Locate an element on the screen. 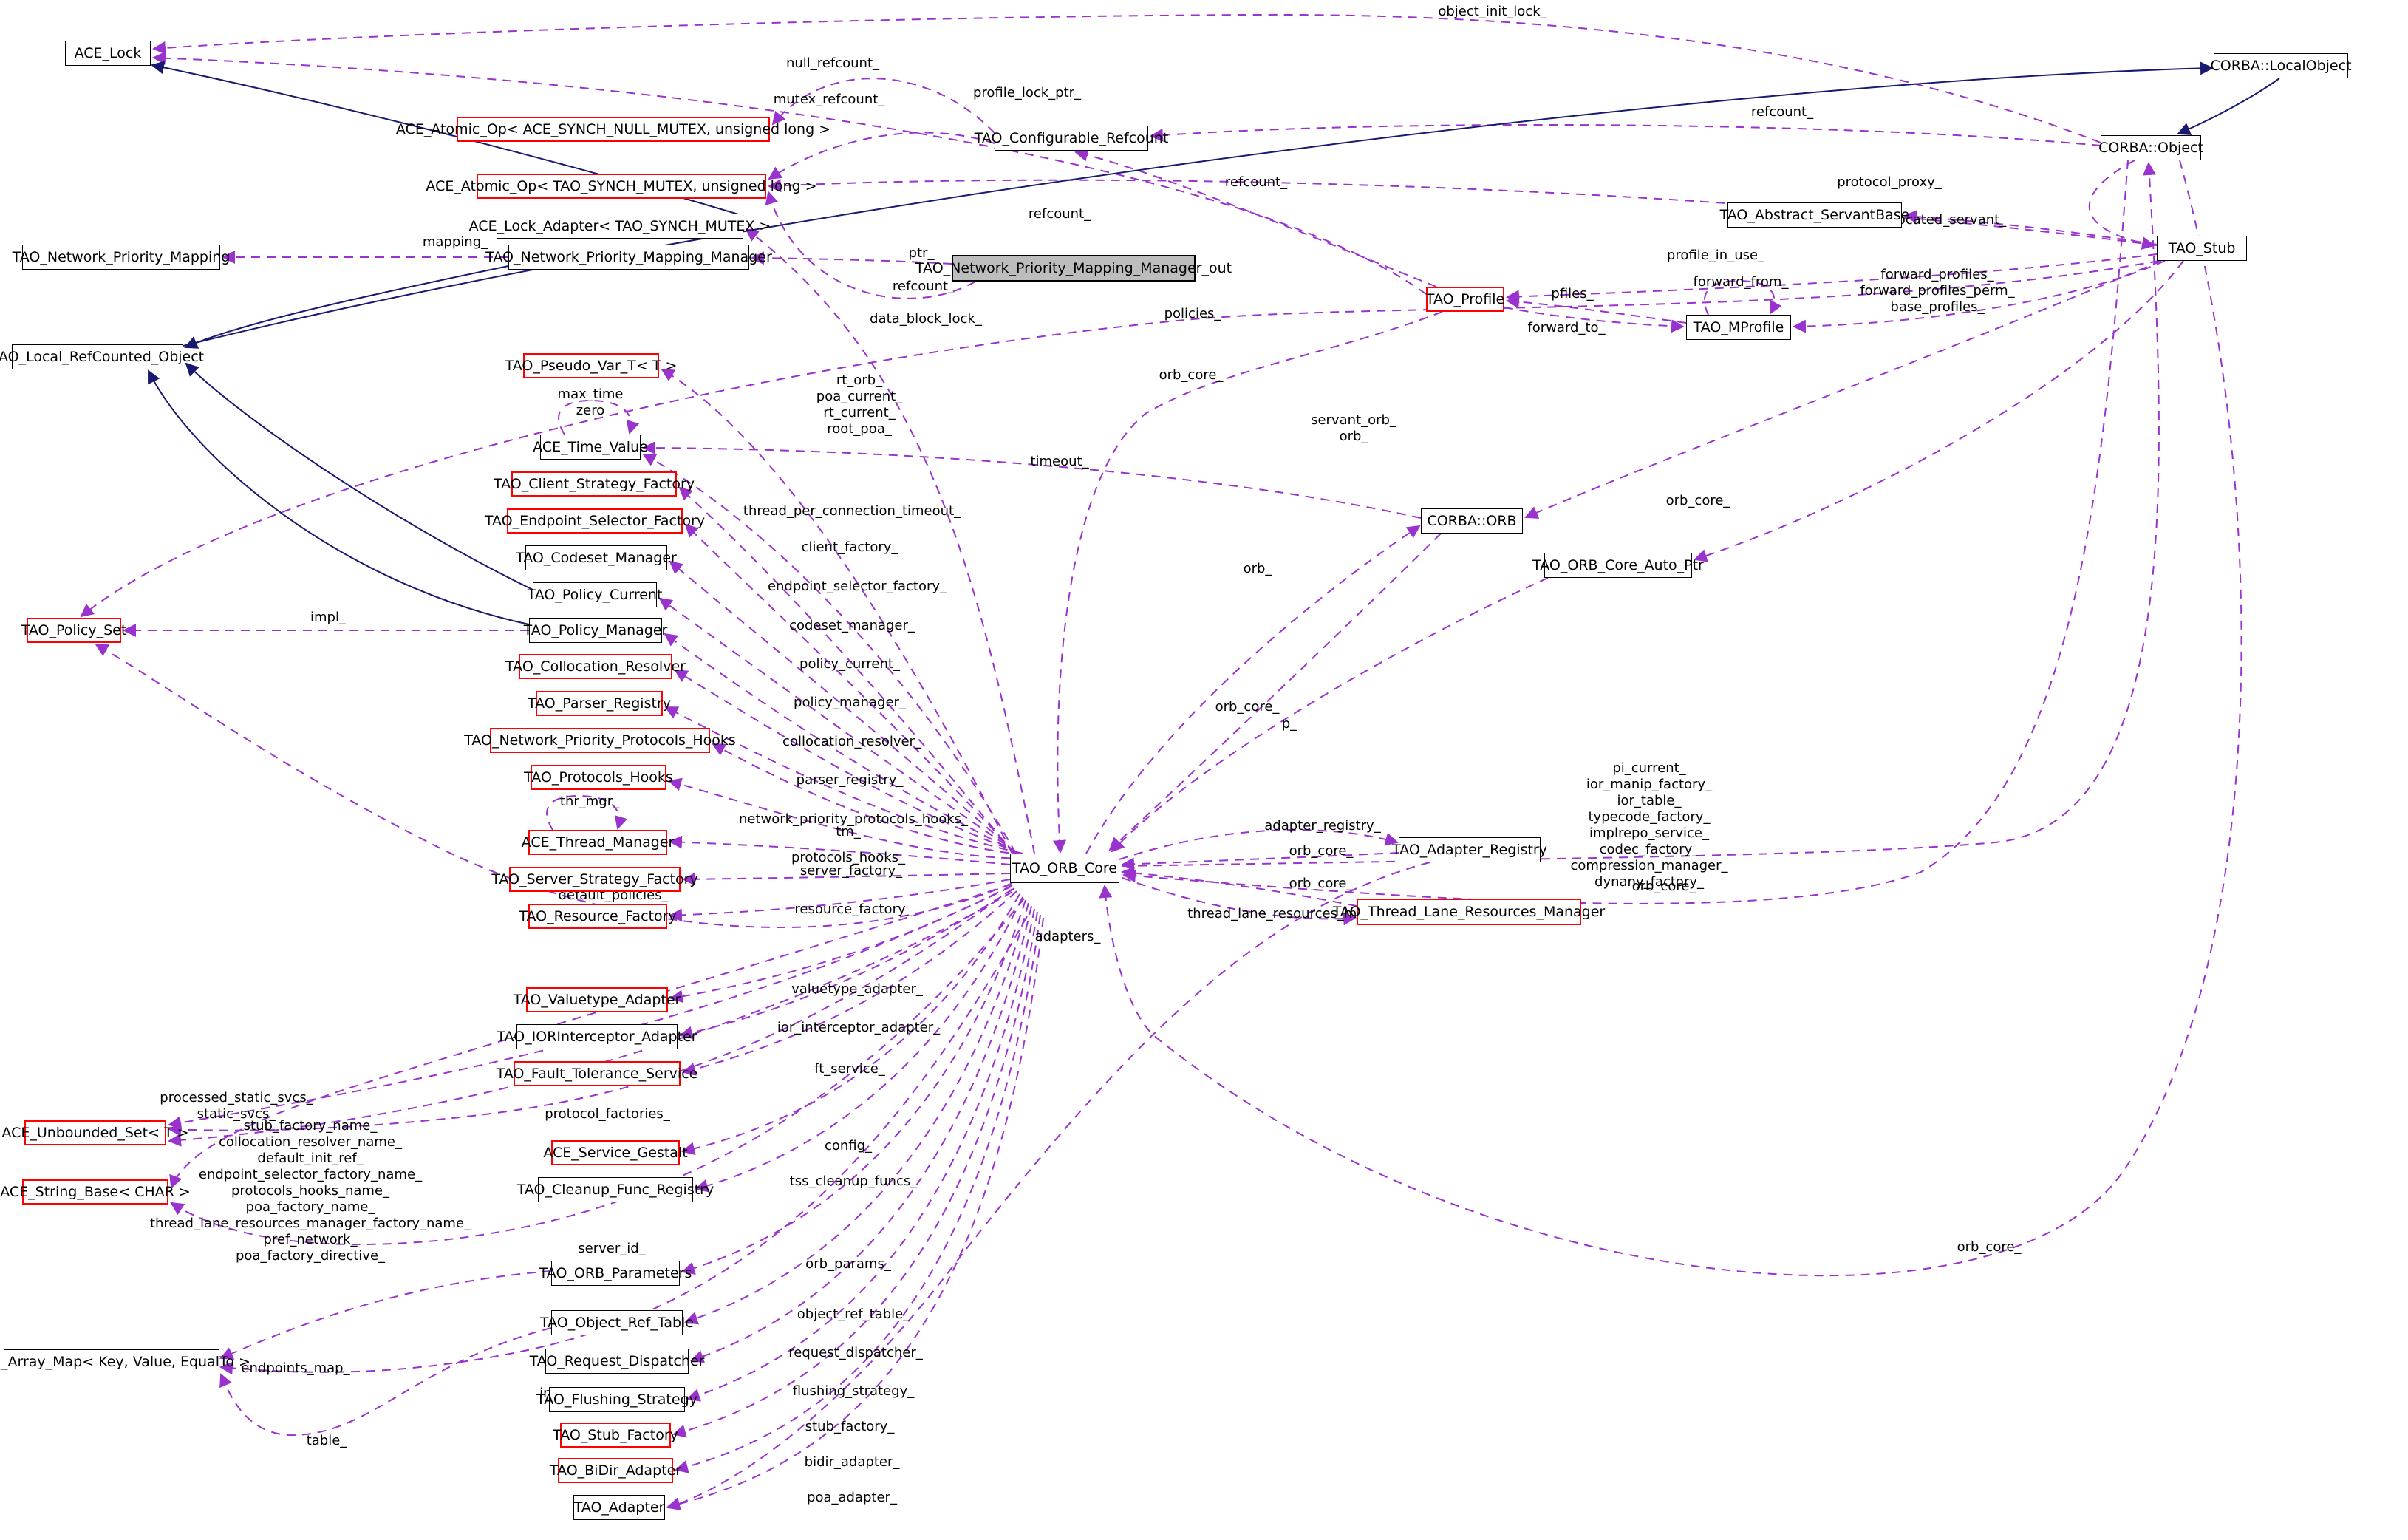  class-node-policy_manager: TAO_Policy_Manager is located at coordinates (596, 630).